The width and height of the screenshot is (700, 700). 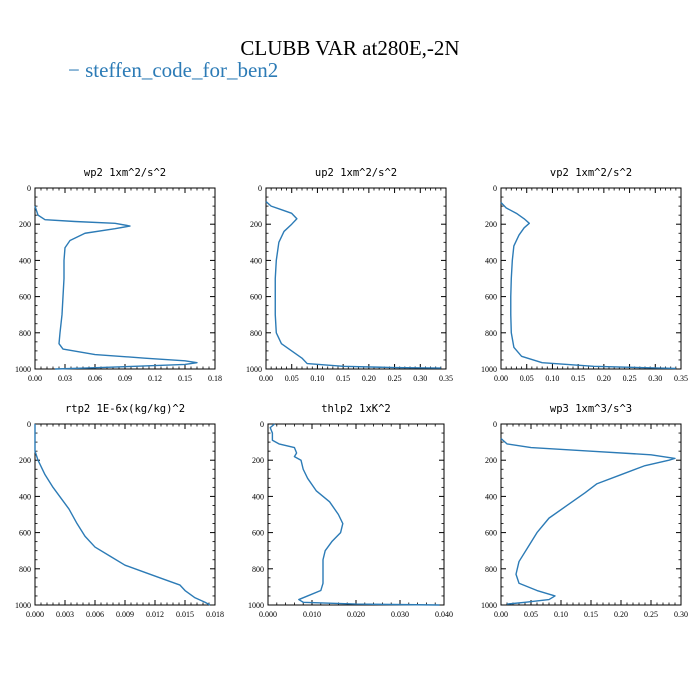 What do you see at coordinates (591, 173) in the screenshot?
I see `panel-title: vp2 1xm^2/s^2` at bounding box center [591, 173].